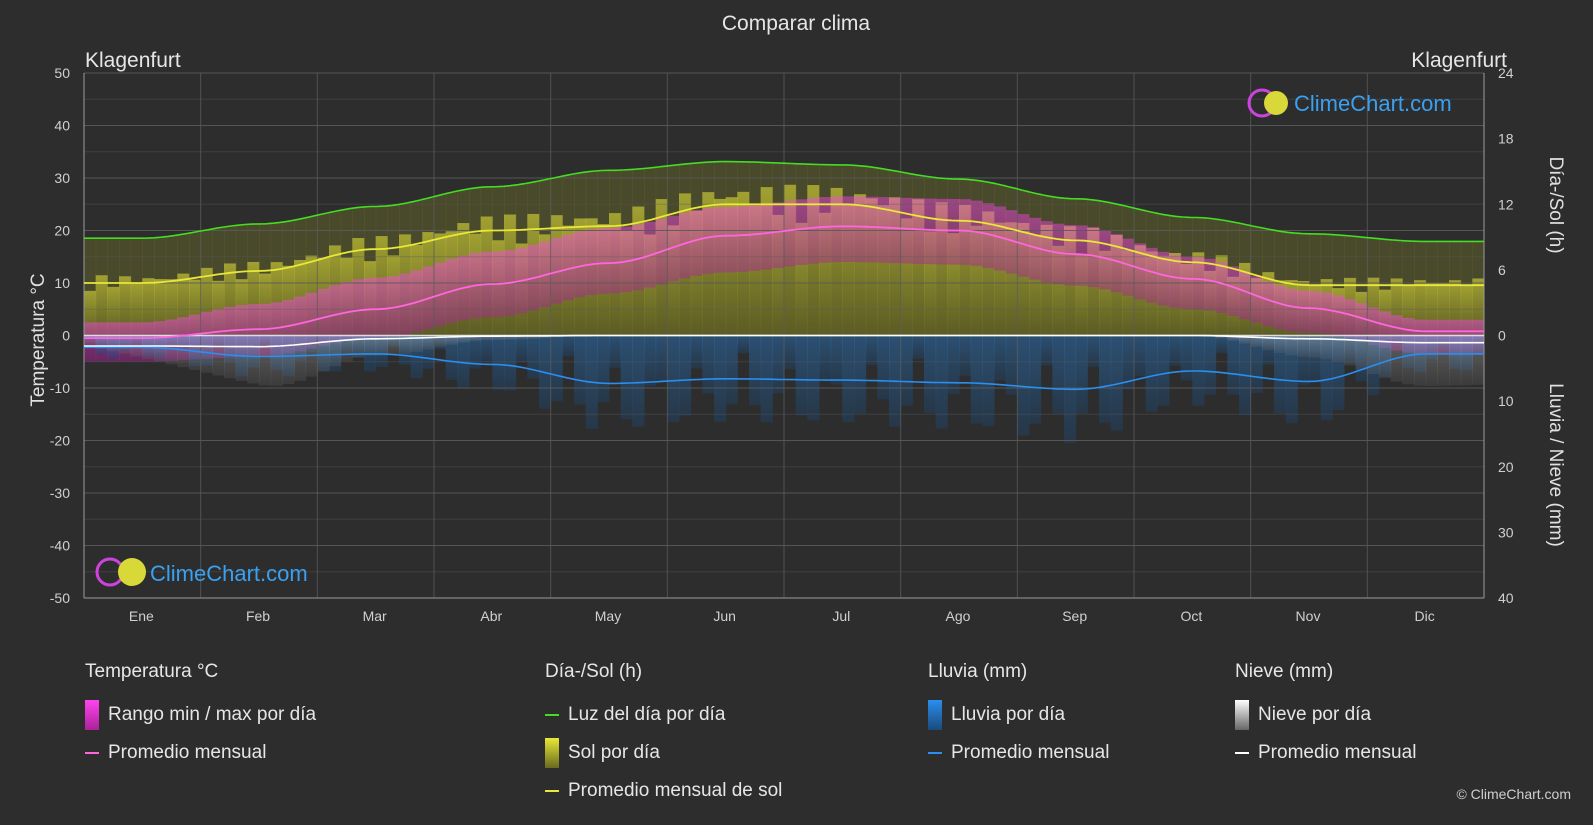  Describe the element at coordinates (1008, 714) in the screenshot. I see `legend-rain-bar-label: Lluvia por día` at that location.